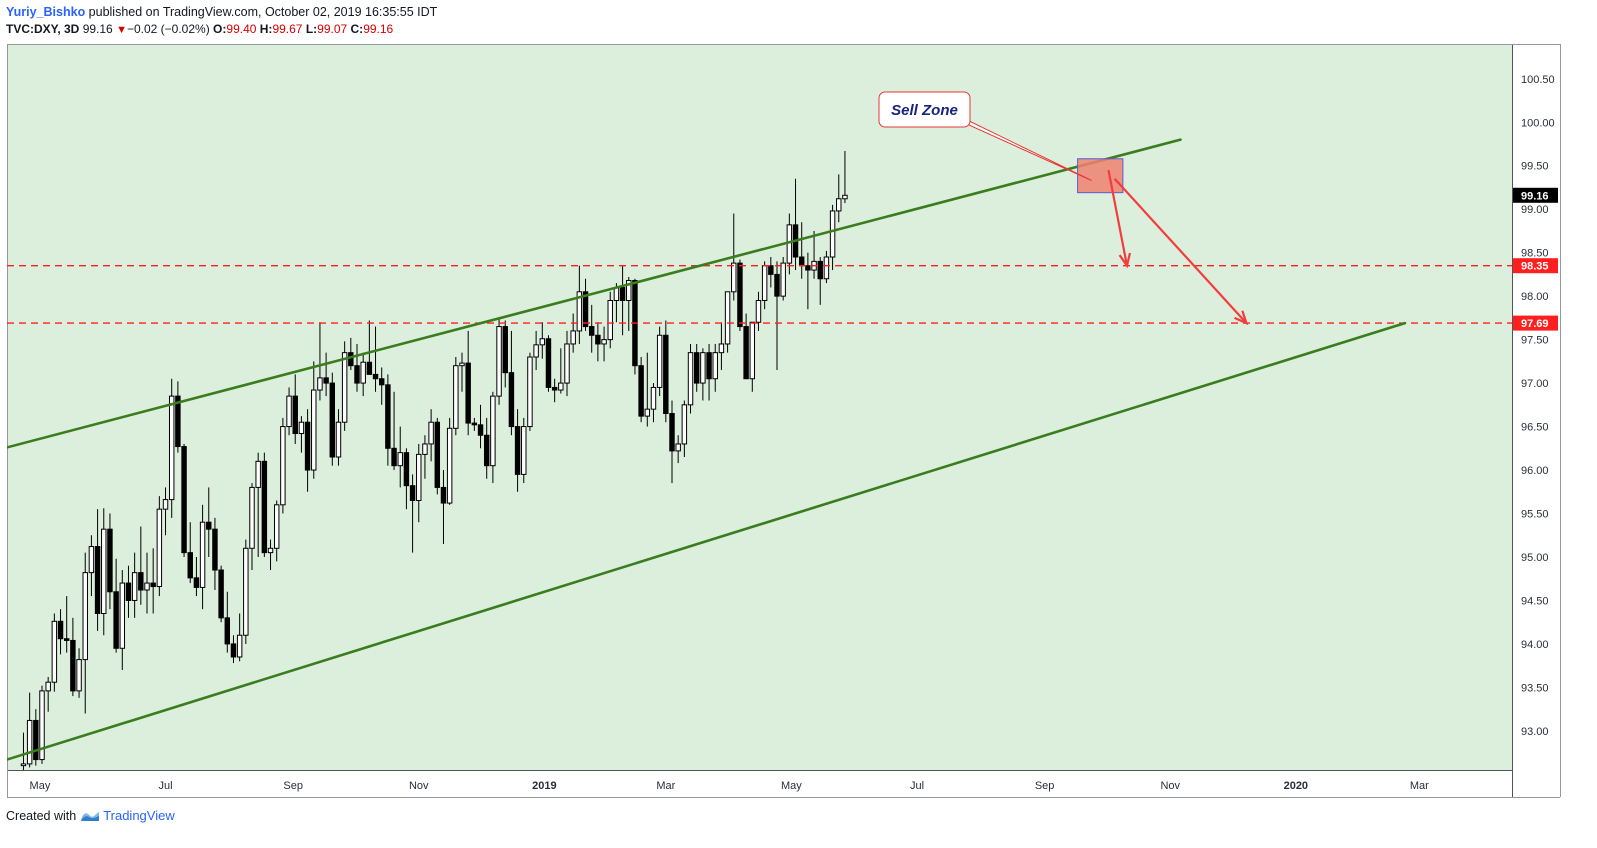 The image size is (1597, 848). What do you see at coordinates (357, 29) in the screenshot?
I see `close-label: C:` at bounding box center [357, 29].